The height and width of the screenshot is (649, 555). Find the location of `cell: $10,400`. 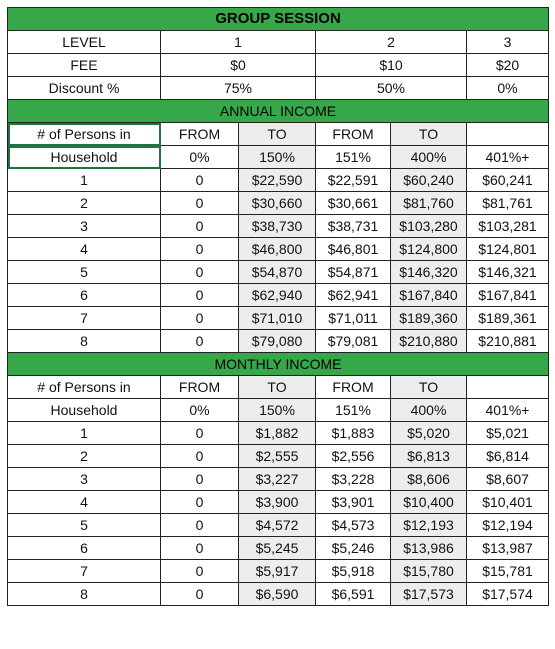

cell: $10,400 is located at coordinates (428, 502).